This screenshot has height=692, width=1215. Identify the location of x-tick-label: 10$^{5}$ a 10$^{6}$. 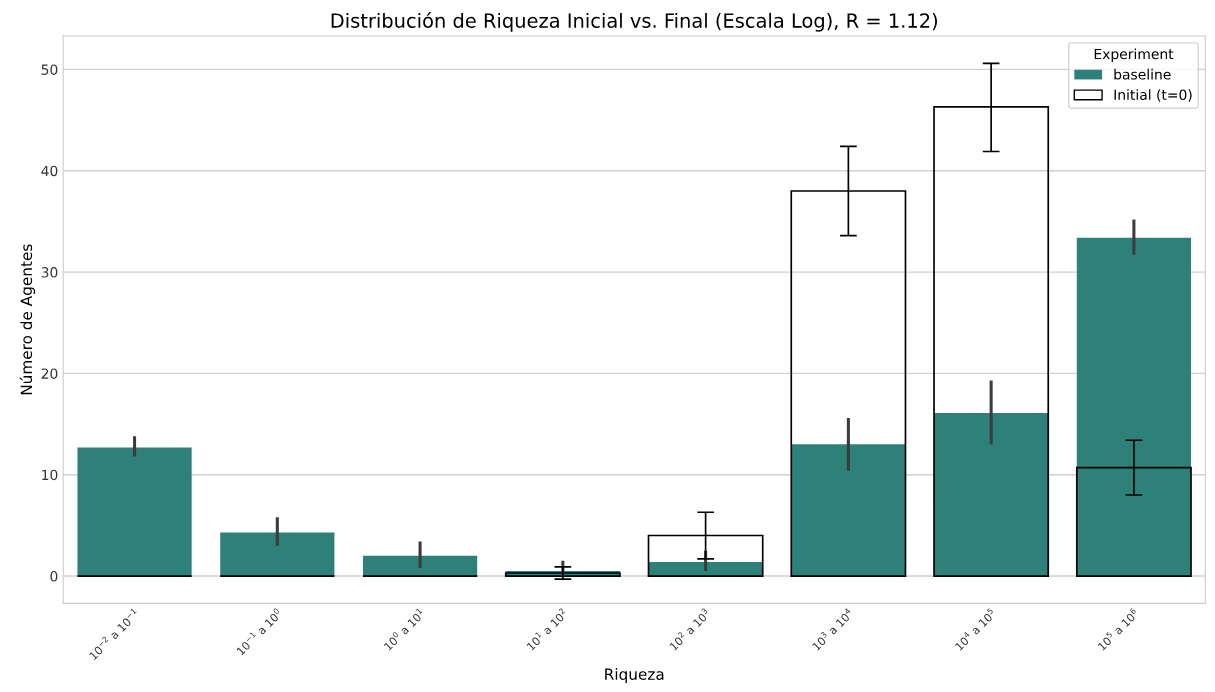
(1118, 629).